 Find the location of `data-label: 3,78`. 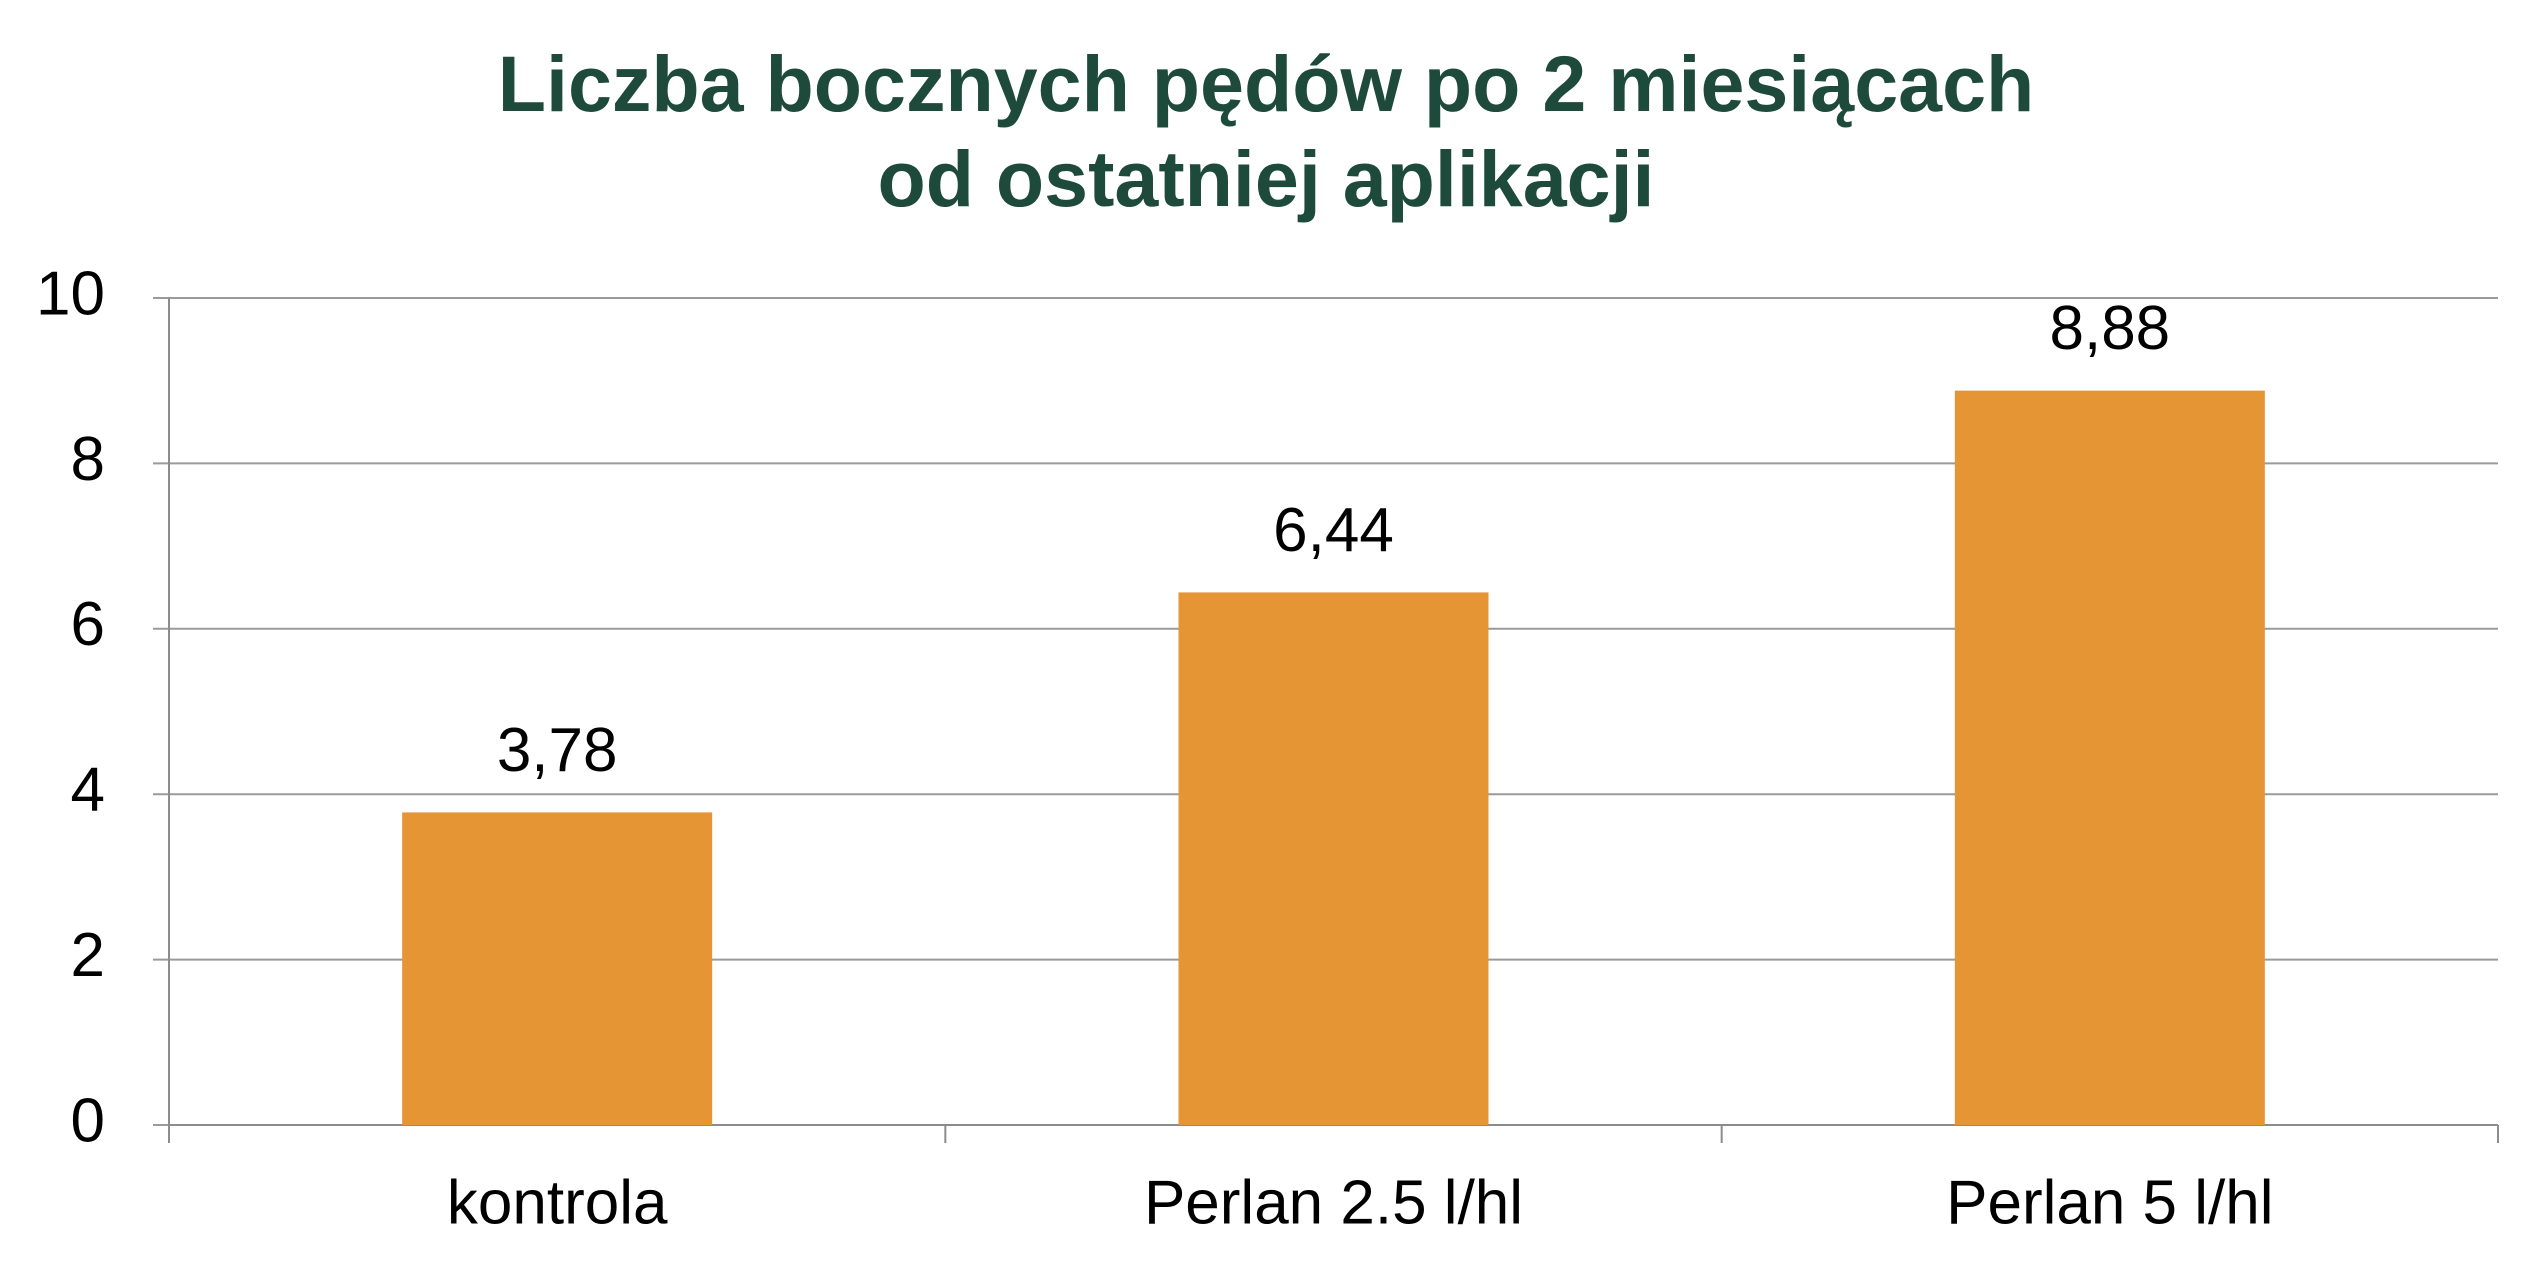

data-label: 3,78 is located at coordinates (557, 750).